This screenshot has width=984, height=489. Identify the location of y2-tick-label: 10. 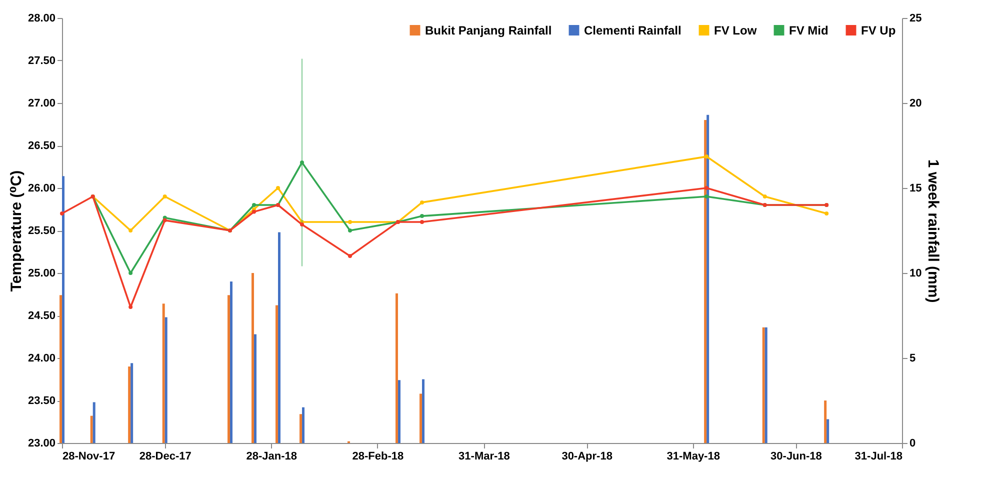
(916, 274).